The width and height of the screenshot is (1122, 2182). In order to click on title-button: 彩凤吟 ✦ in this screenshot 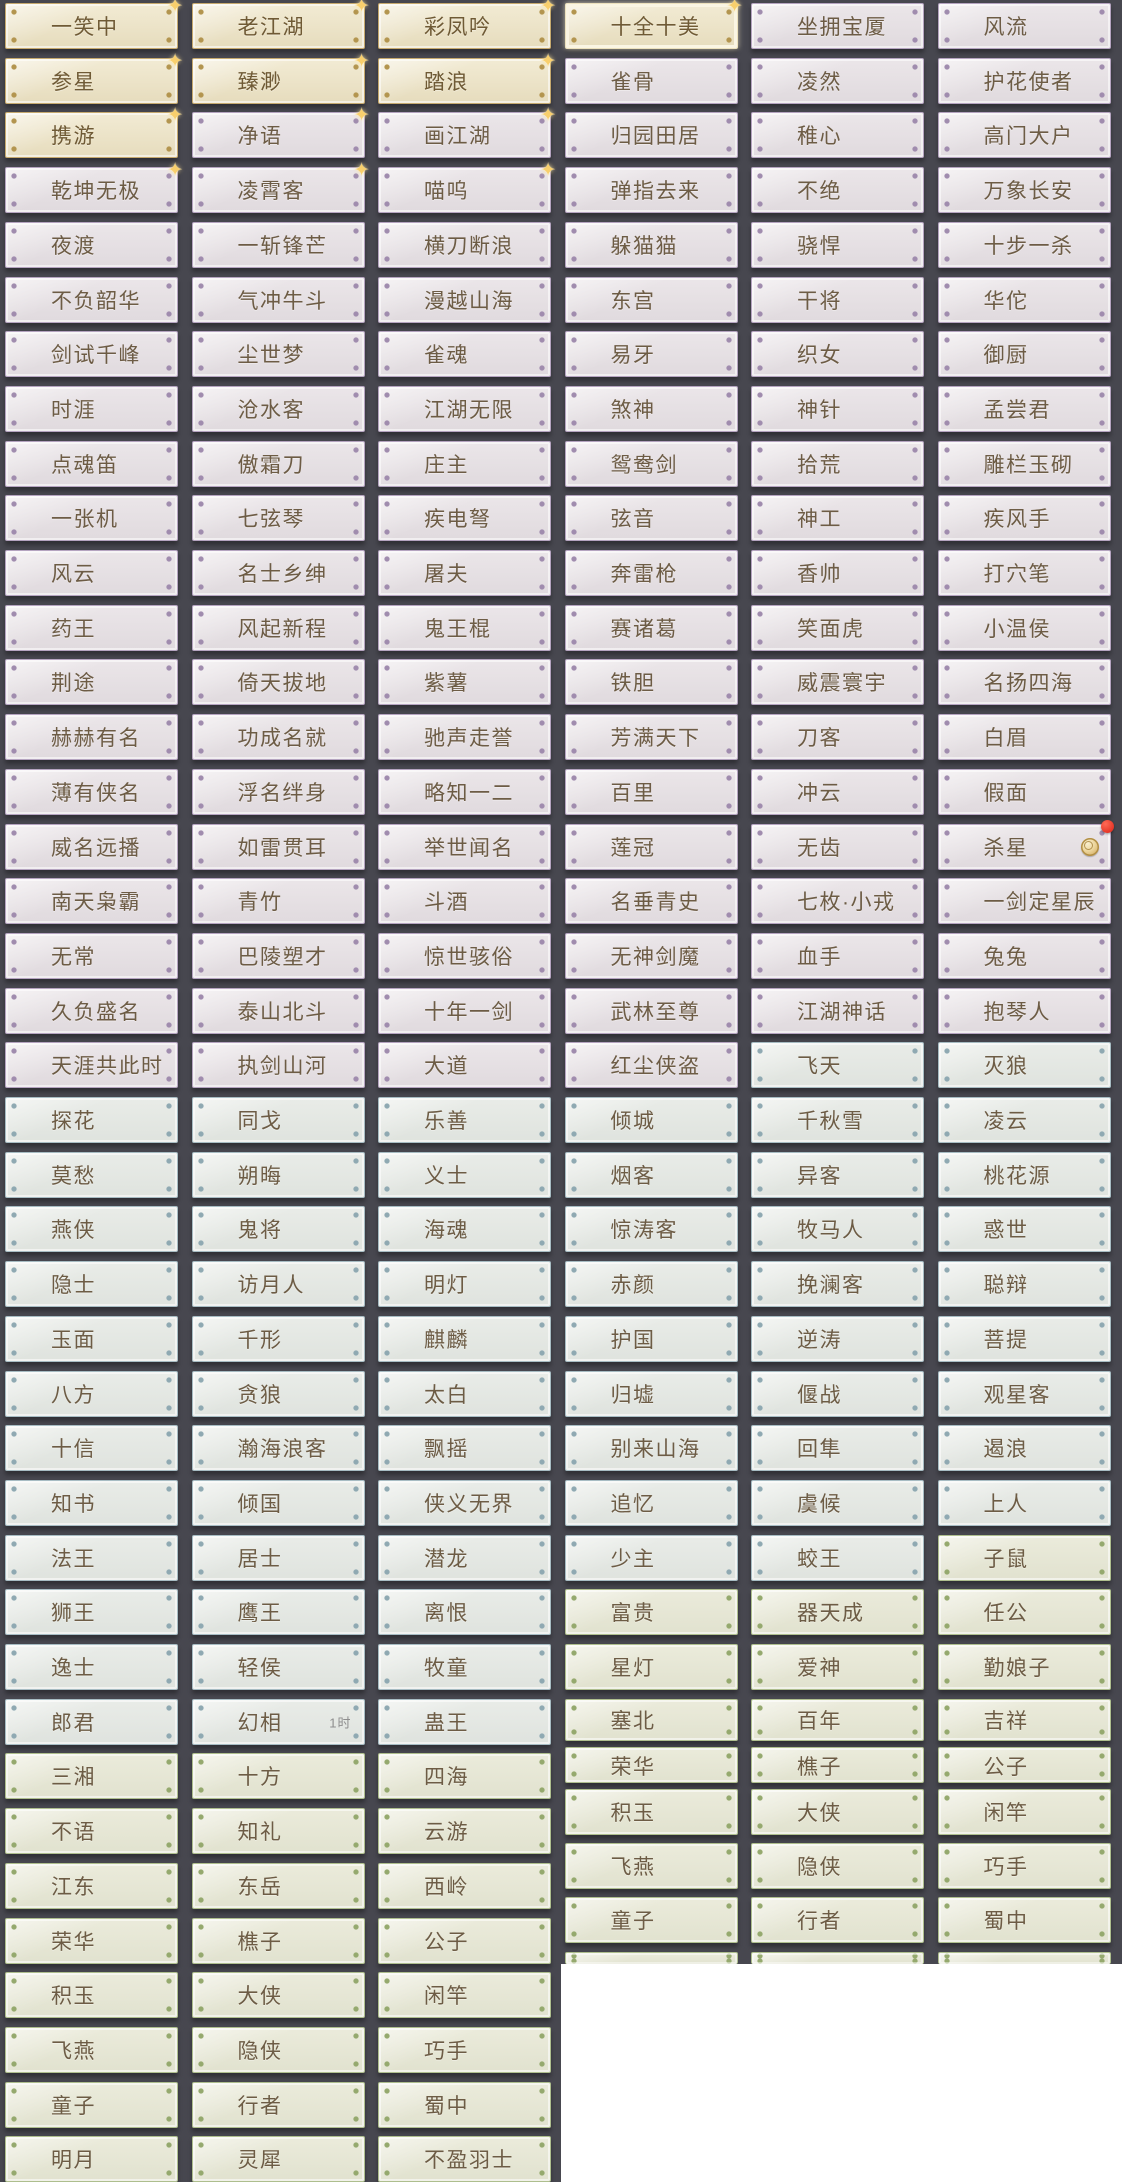, I will do `click(467, 24)`.